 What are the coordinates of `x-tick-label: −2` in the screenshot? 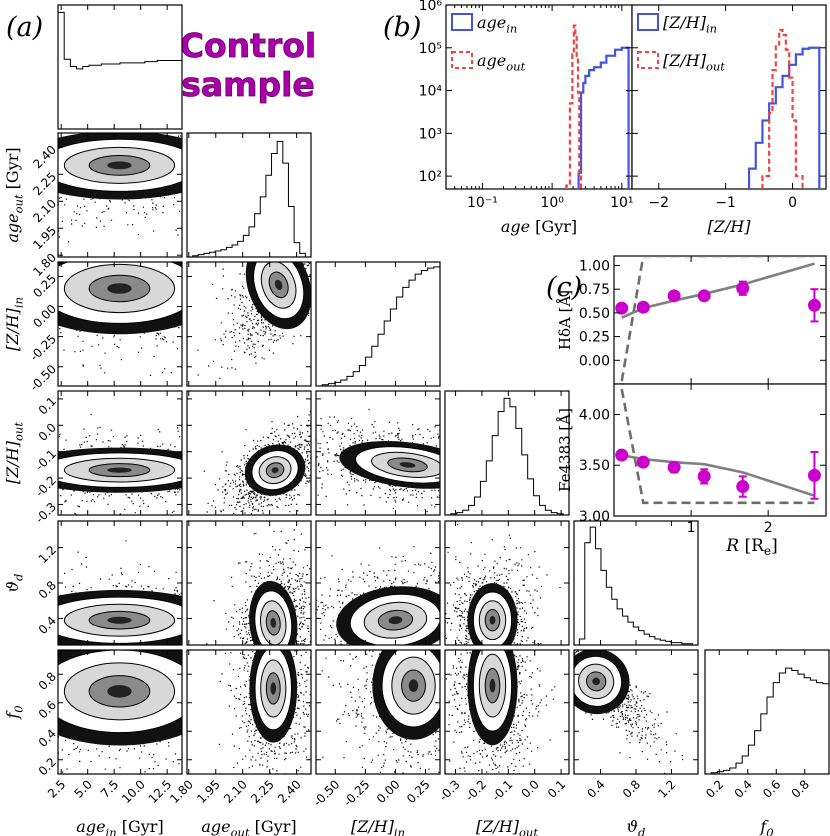 It's located at (658, 203).